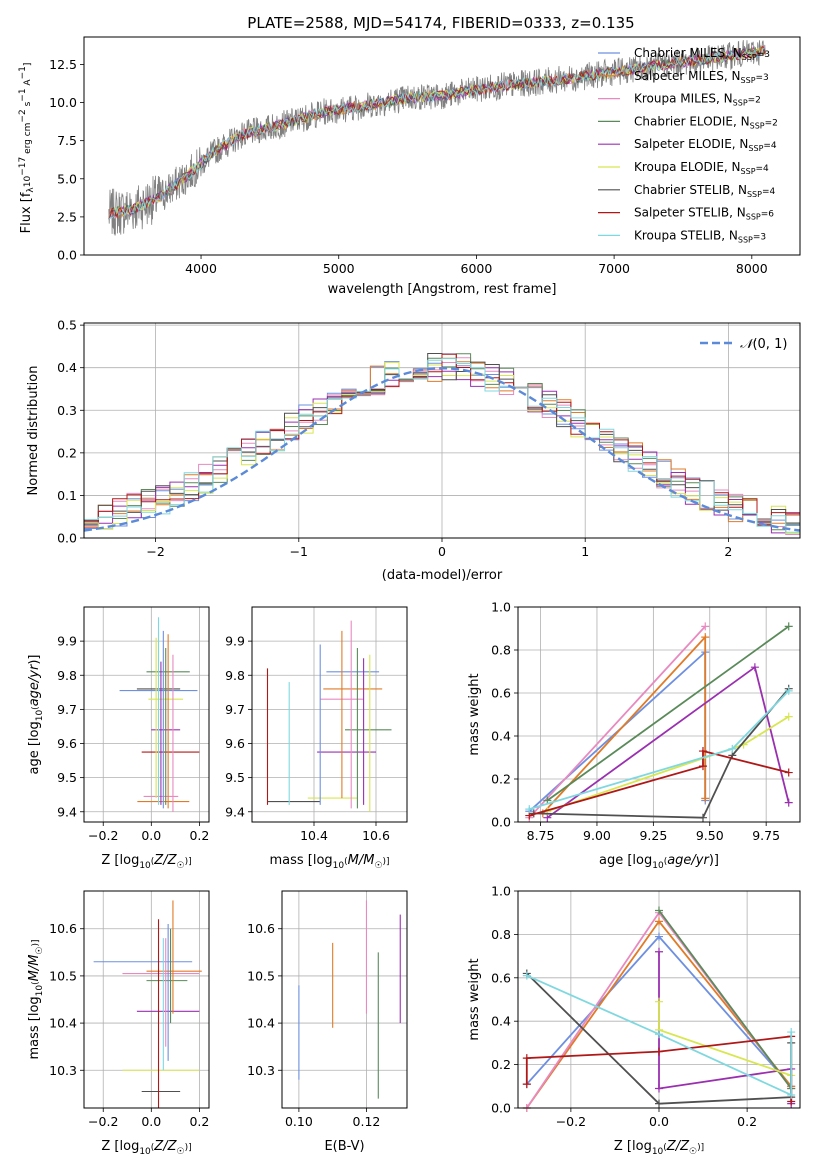 The width and height of the screenshot is (819, 1170). I want to click on y-tick-label: 1.0, so click(501, 607).